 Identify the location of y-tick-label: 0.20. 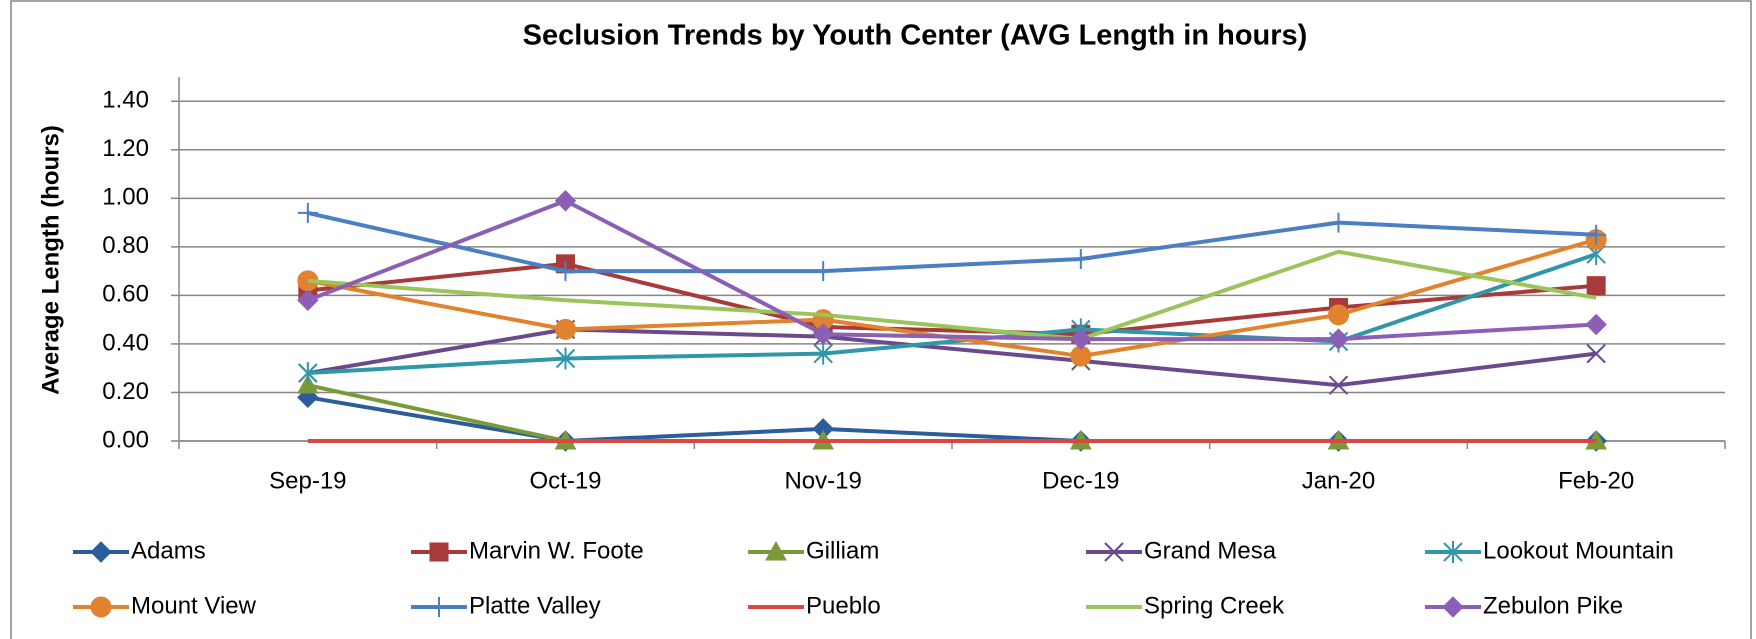
(125, 391).